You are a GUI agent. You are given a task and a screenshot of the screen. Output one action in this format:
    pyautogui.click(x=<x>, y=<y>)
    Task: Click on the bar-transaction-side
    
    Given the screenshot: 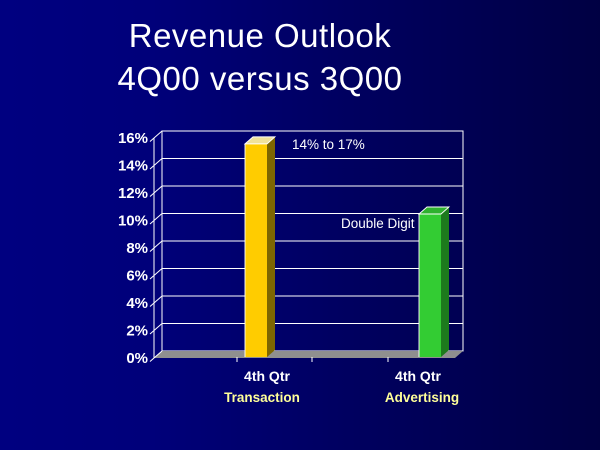 What is the action you would take?
    pyautogui.click(x=271, y=246)
    